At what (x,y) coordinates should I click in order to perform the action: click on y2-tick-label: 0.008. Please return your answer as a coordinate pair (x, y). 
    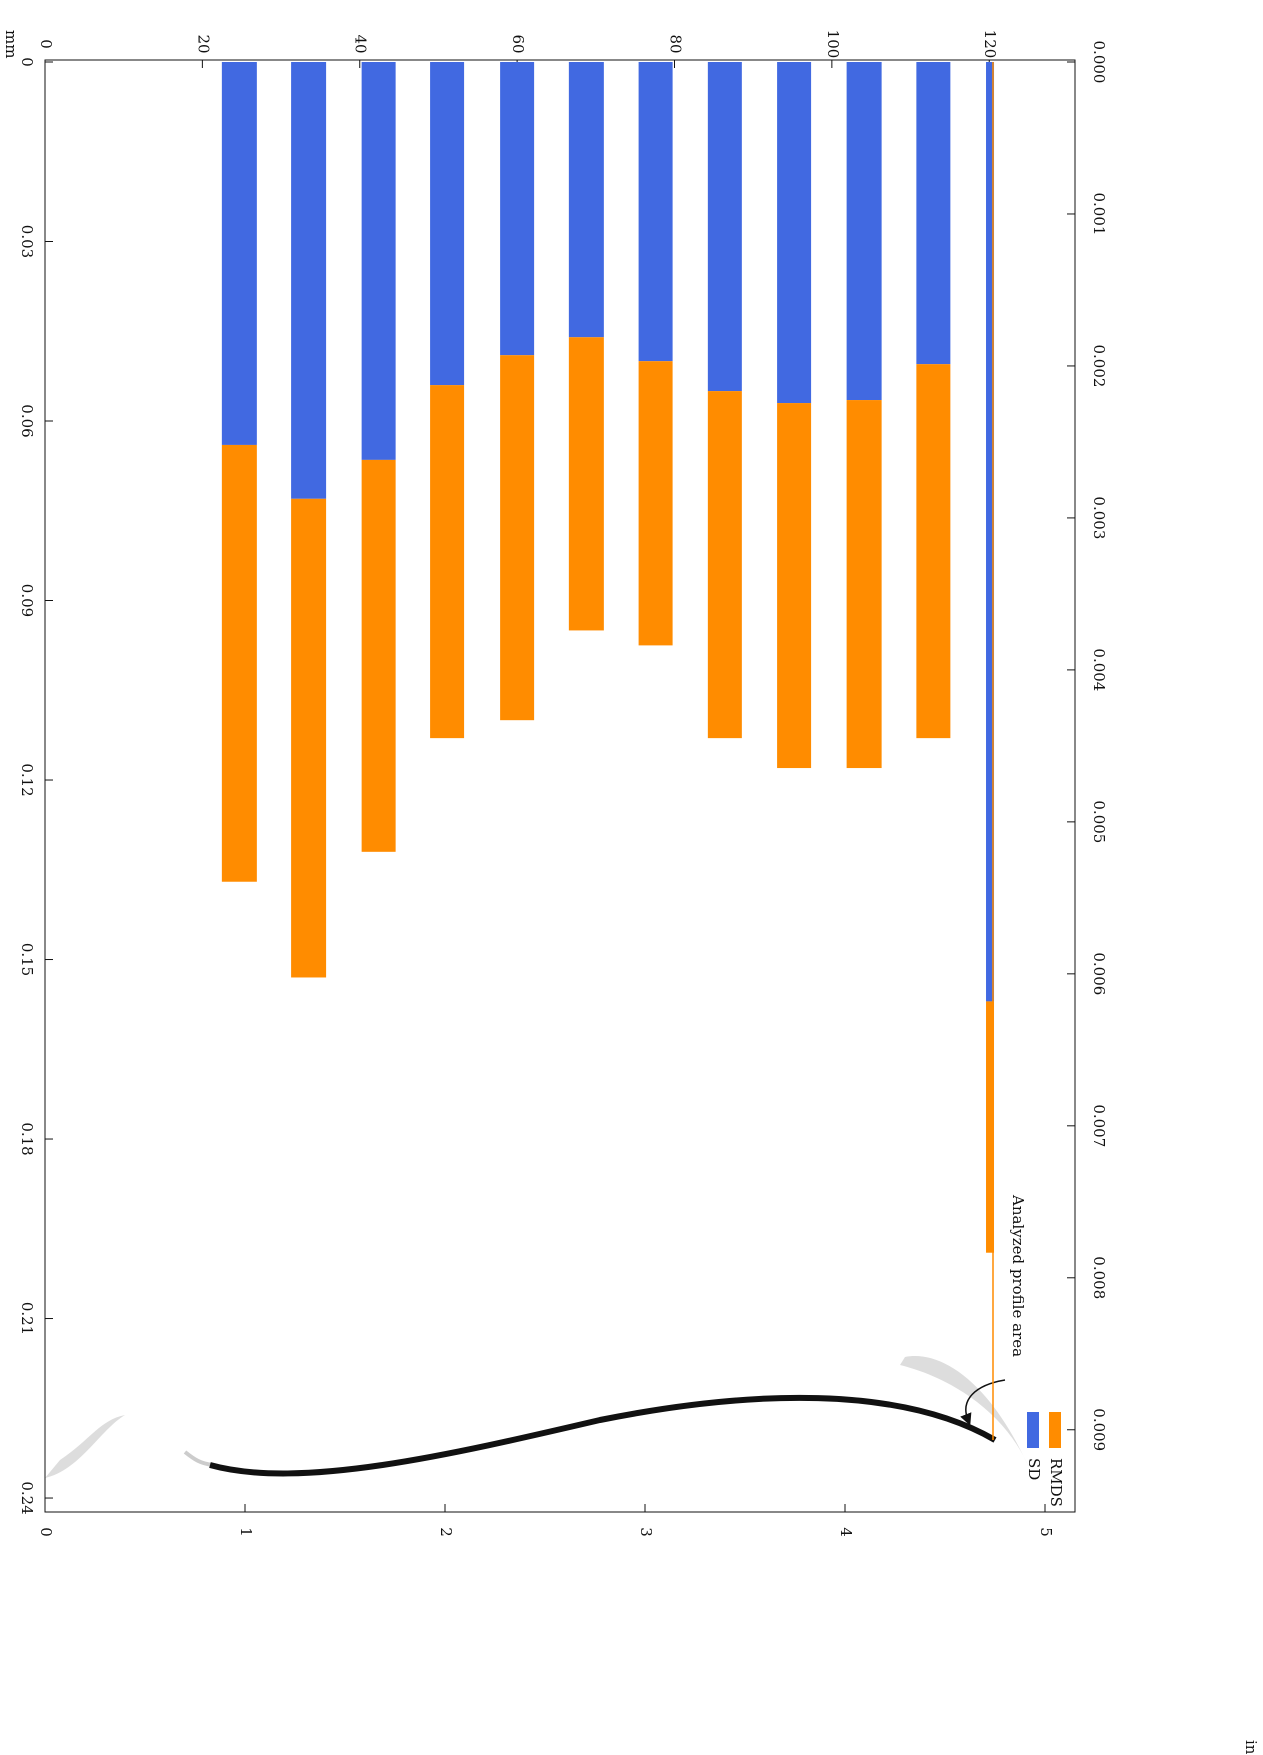
    Looking at the image, I should click on (1099, 1277).